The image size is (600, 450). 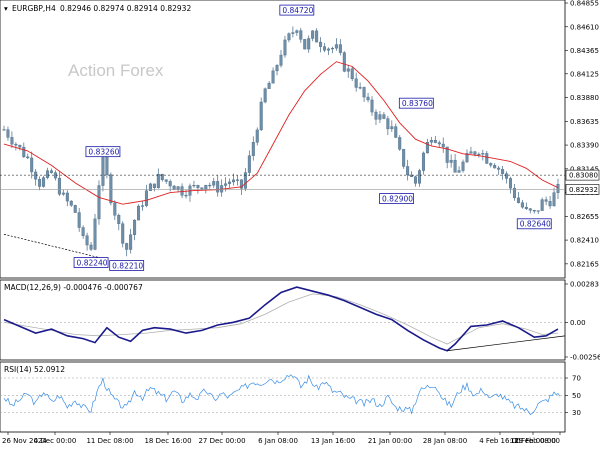 What do you see at coordinates (24, 441) in the screenshot?
I see `time-tick-label: 26 Nov 2024` at bounding box center [24, 441].